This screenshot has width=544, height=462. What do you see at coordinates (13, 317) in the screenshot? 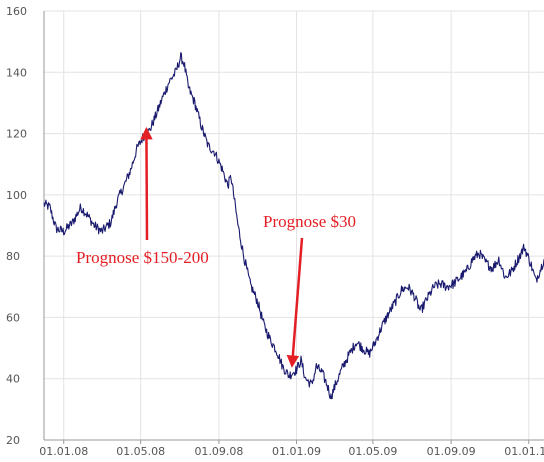
I see `y-tick-label: 60` at bounding box center [13, 317].